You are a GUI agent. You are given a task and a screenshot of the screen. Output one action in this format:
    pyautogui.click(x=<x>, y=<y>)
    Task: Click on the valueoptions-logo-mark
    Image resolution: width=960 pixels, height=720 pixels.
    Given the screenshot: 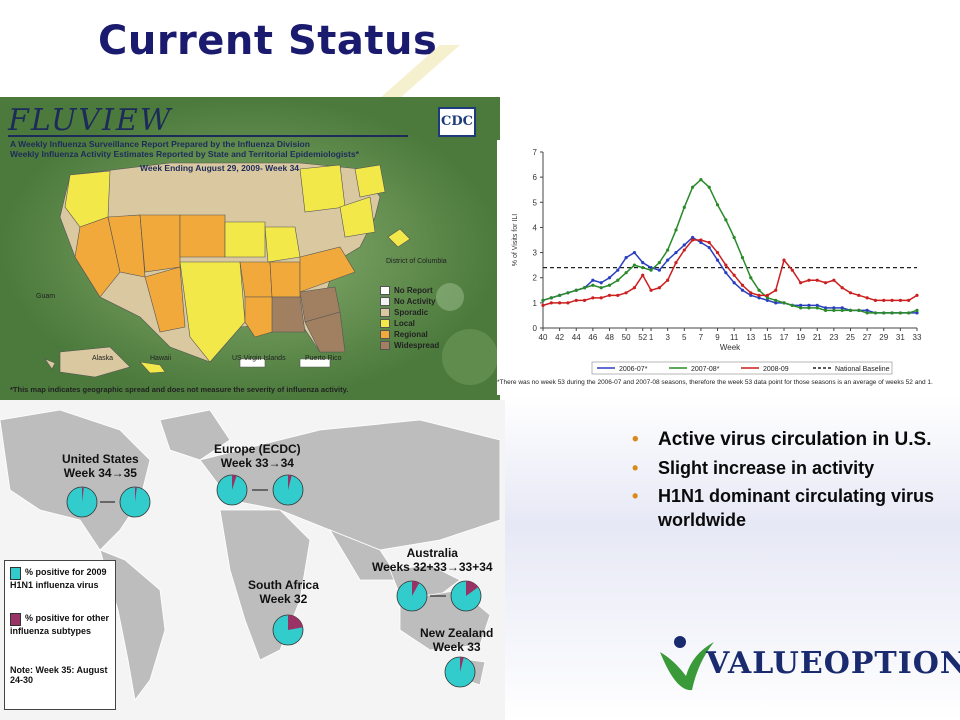 What is the action you would take?
    pyautogui.click(x=687, y=663)
    